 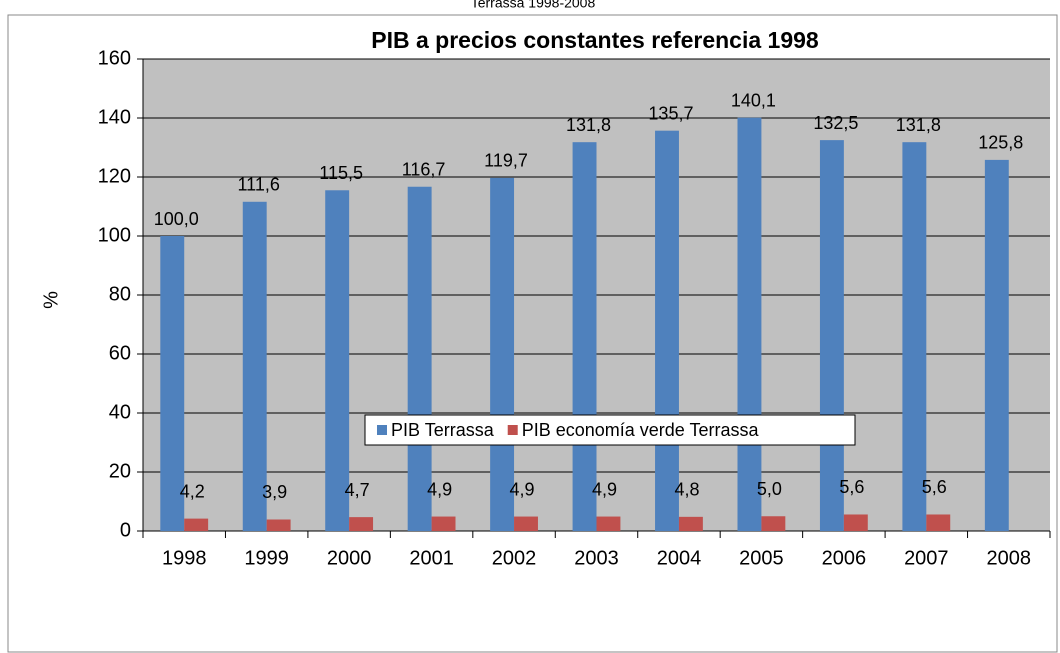 I want to click on chart-title: PIB a precios constantes referencia 1998, so click(x=595, y=40).